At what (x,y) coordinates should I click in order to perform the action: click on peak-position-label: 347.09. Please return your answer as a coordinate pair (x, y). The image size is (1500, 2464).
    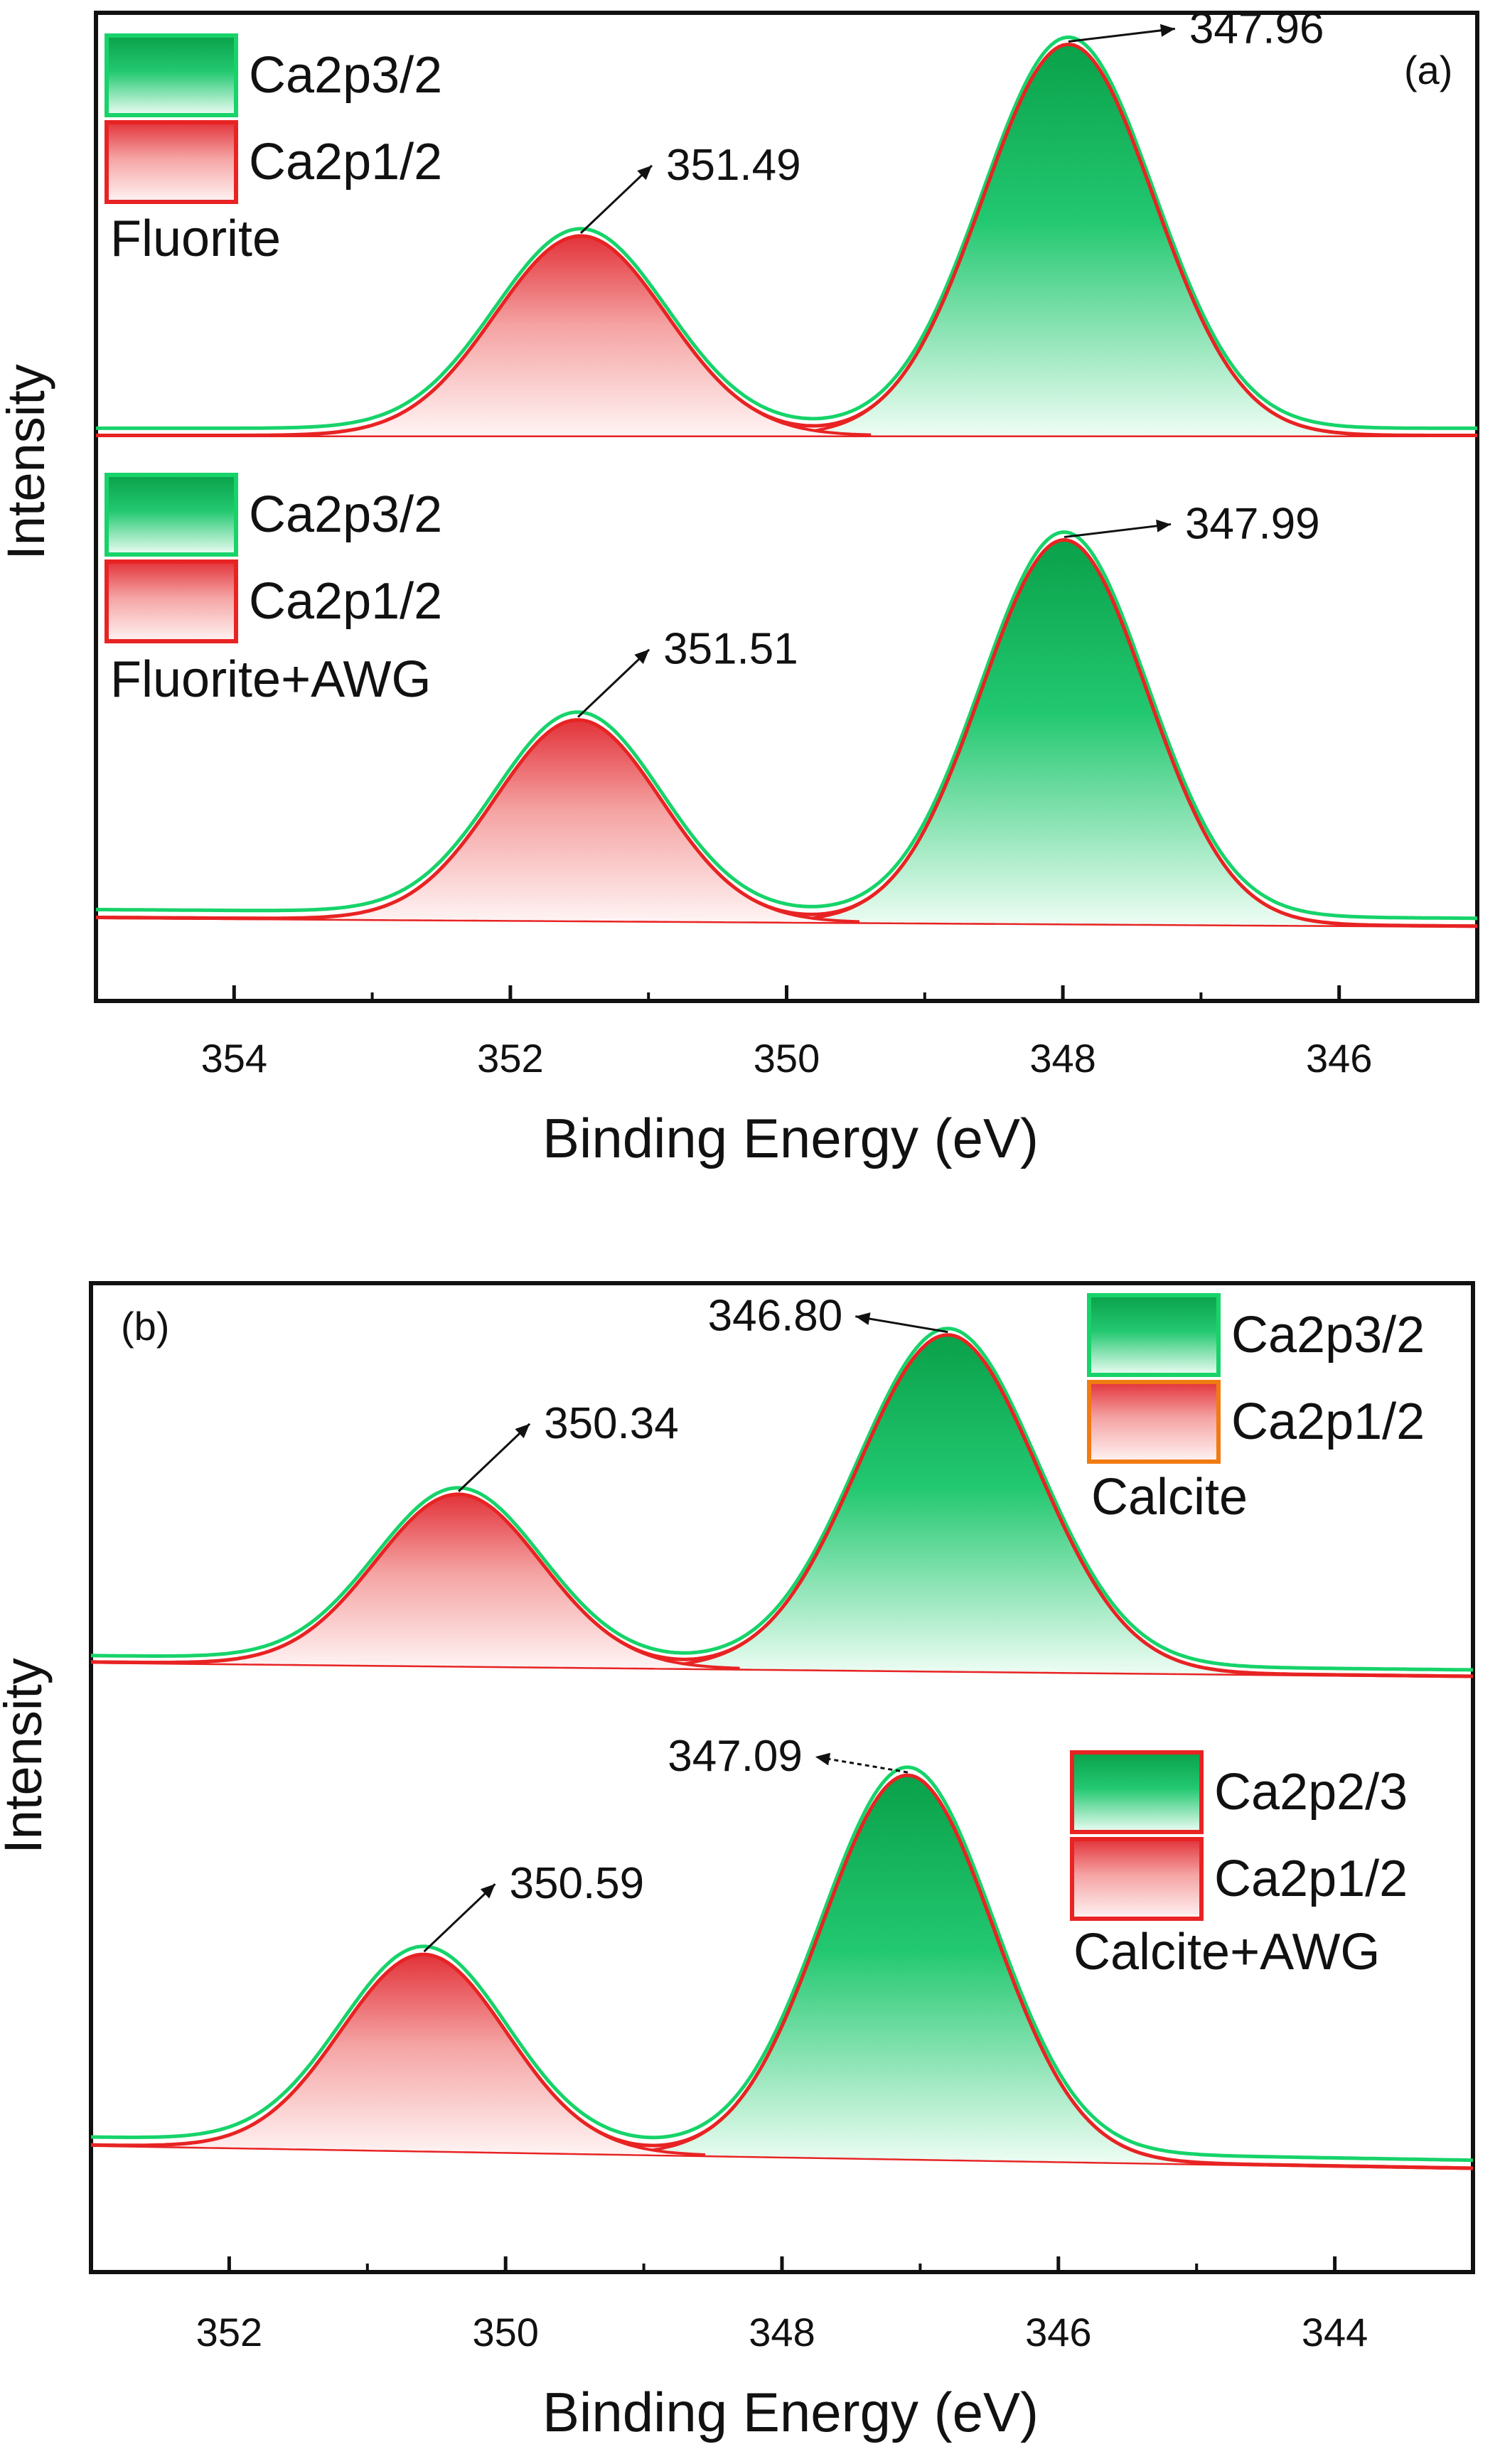
    Looking at the image, I should click on (736, 1756).